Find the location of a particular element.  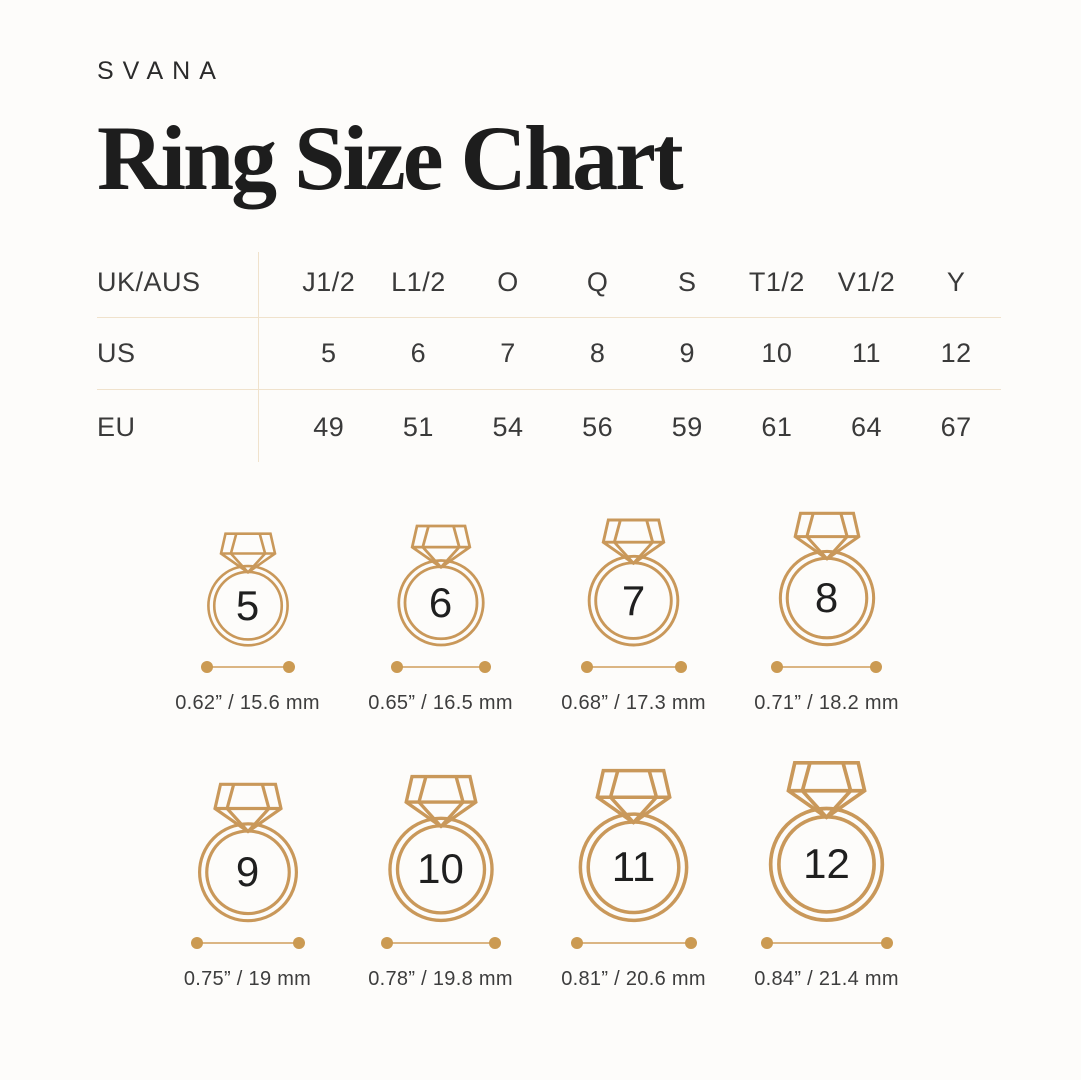

row-label: UK/AUS is located at coordinates (149, 282).